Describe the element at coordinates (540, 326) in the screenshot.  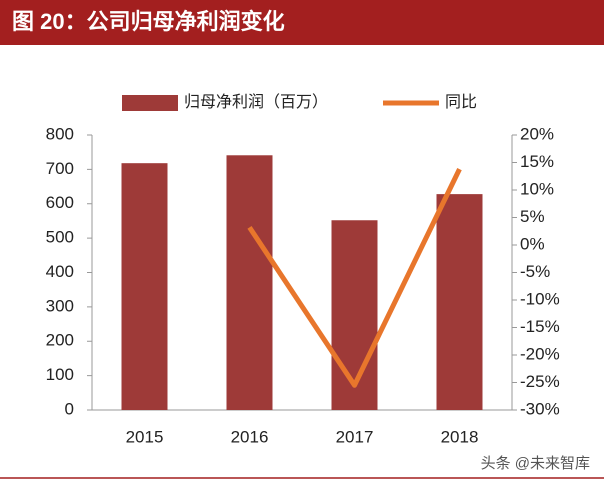
I see `y2-tick-label: -15%` at that location.